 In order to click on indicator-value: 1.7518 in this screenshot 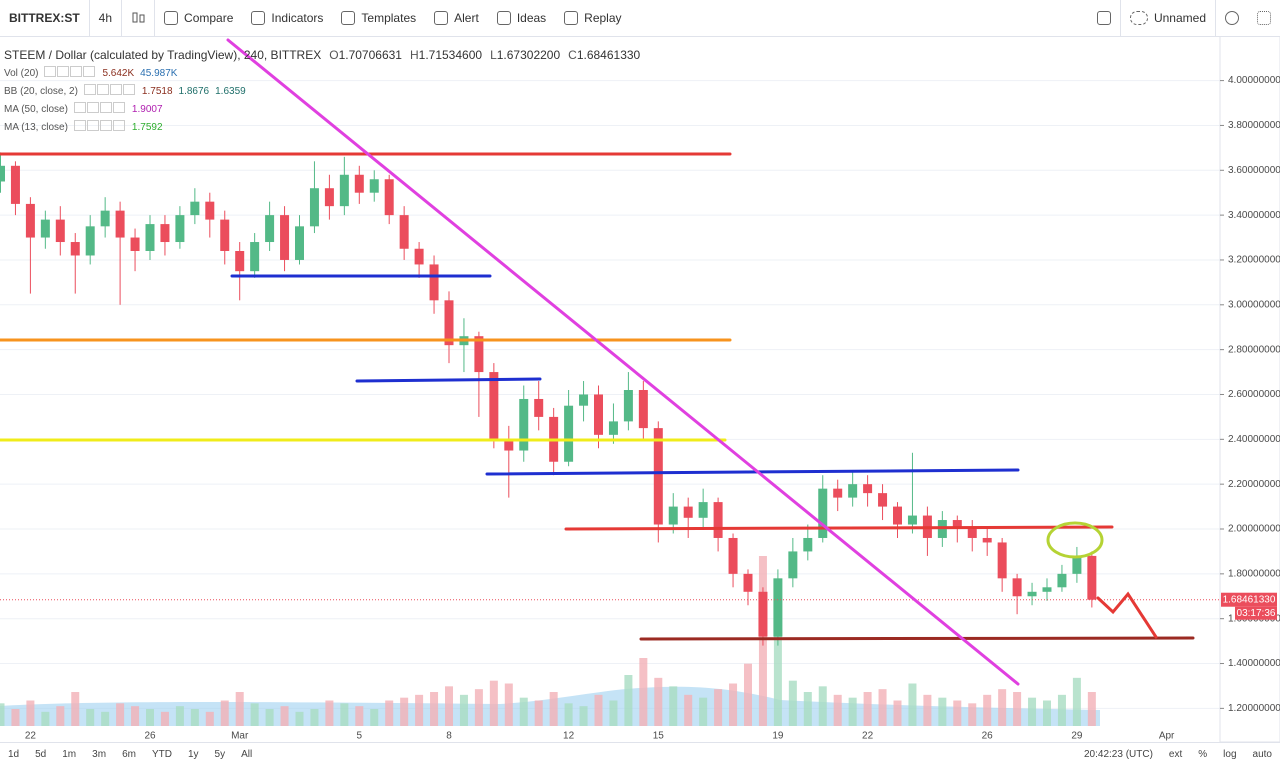, I will do `click(157, 91)`.